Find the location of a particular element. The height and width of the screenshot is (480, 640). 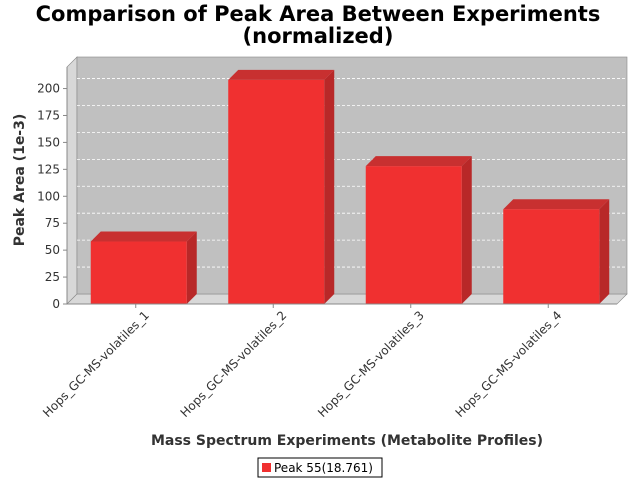

y-tick-label: 75 is located at coordinates (52, 223).